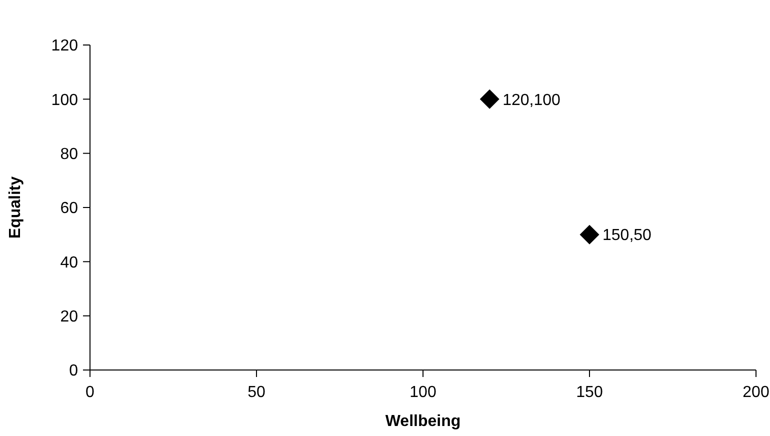 This screenshot has height=436, width=770. What do you see at coordinates (69, 154) in the screenshot?
I see `y-tick-label: 80` at bounding box center [69, 154].